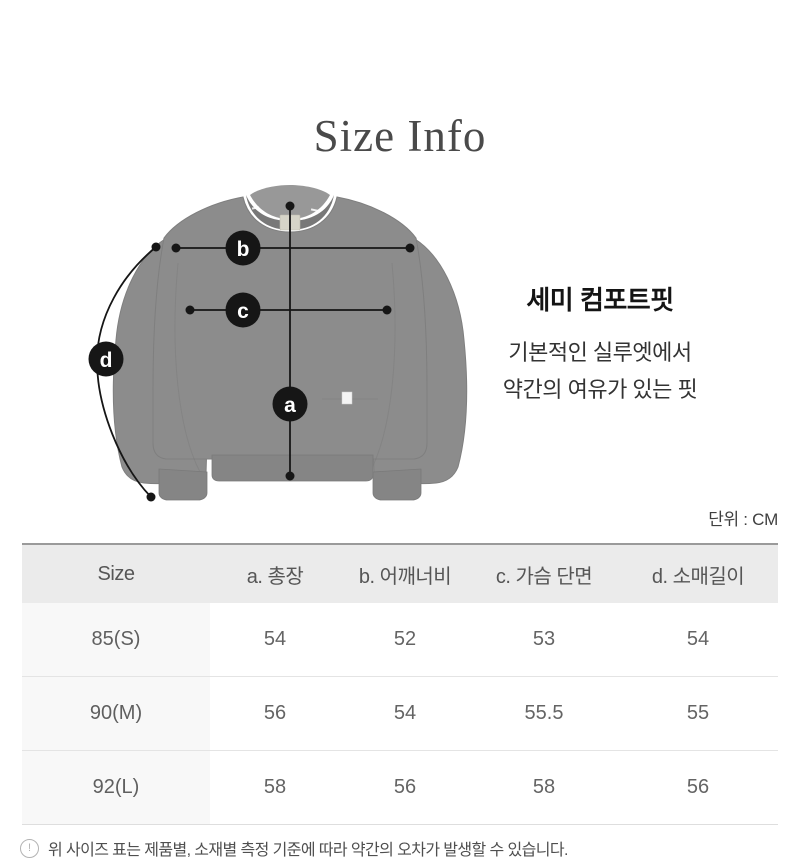  Describe the element at coordinates (600, 352) in the screenshot. I see `fit-description-line1: 기본적인 실루엣에서` at that location.